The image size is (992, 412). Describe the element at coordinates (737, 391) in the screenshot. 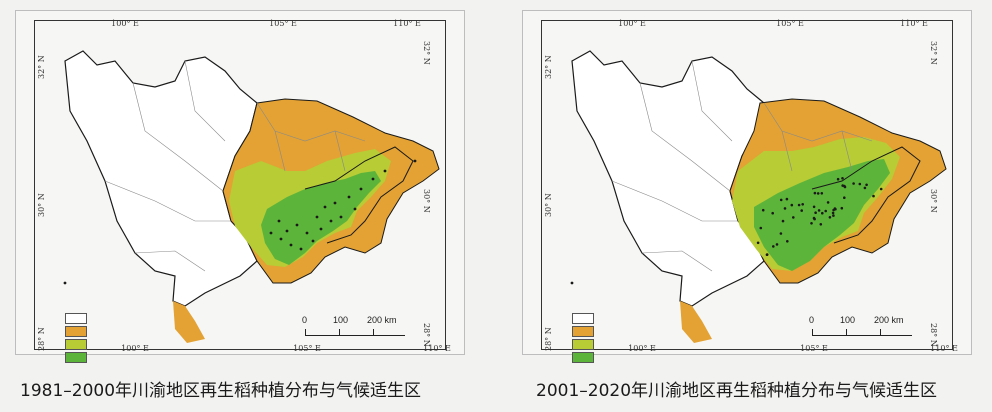

I see `caption-2001-2020: 2001–2020年川渝地区再生稻种植分布与气候适生区` at that location.